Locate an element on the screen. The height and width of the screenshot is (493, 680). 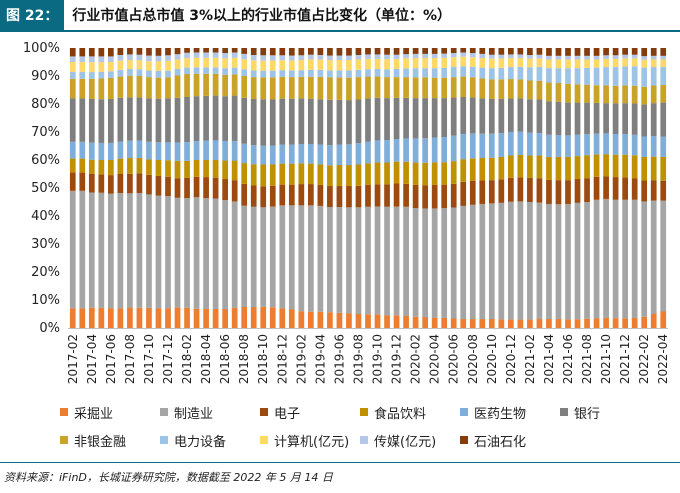
x-tick-label: 2017-12 is located at coordinates (168, 359).